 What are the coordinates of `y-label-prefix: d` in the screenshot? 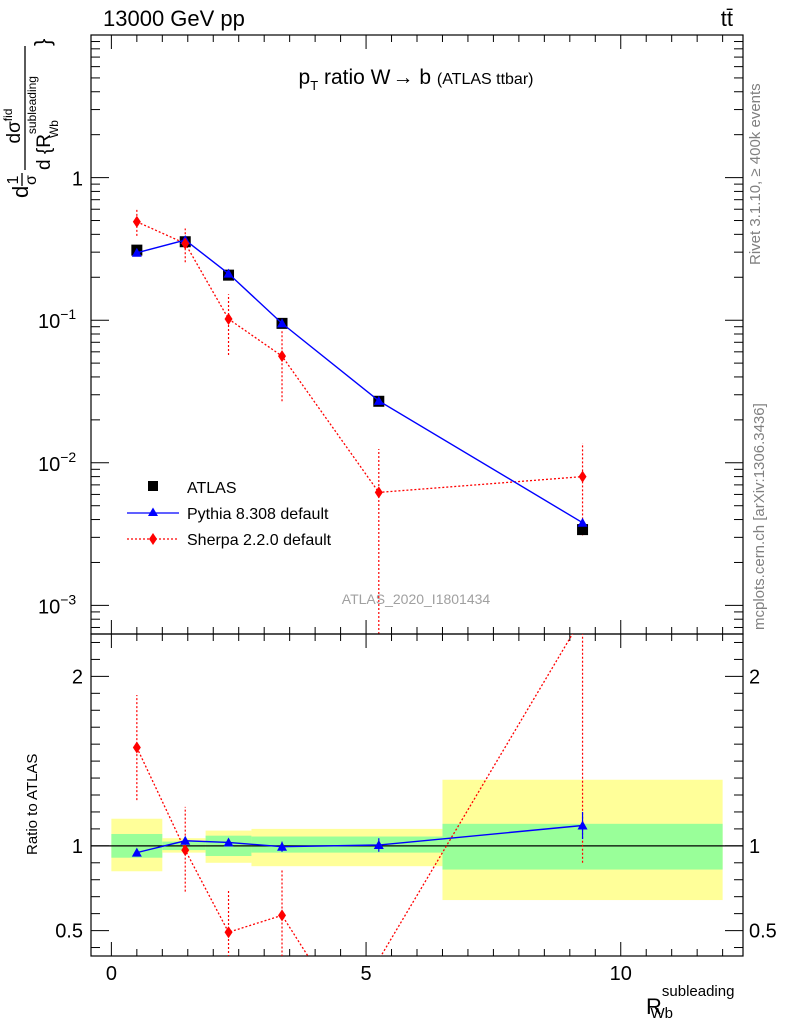 It's located at (20, 192).